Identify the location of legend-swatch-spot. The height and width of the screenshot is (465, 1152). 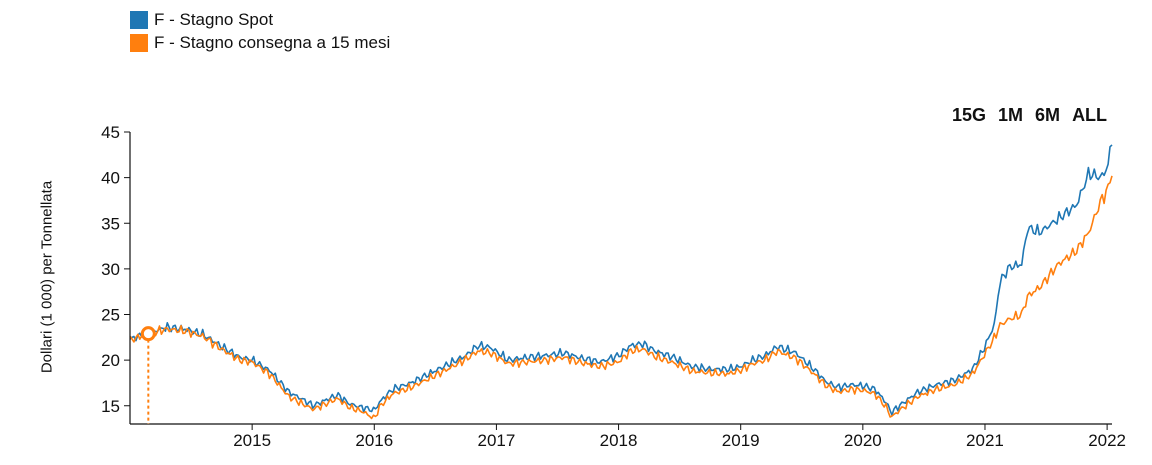
(139, 19).